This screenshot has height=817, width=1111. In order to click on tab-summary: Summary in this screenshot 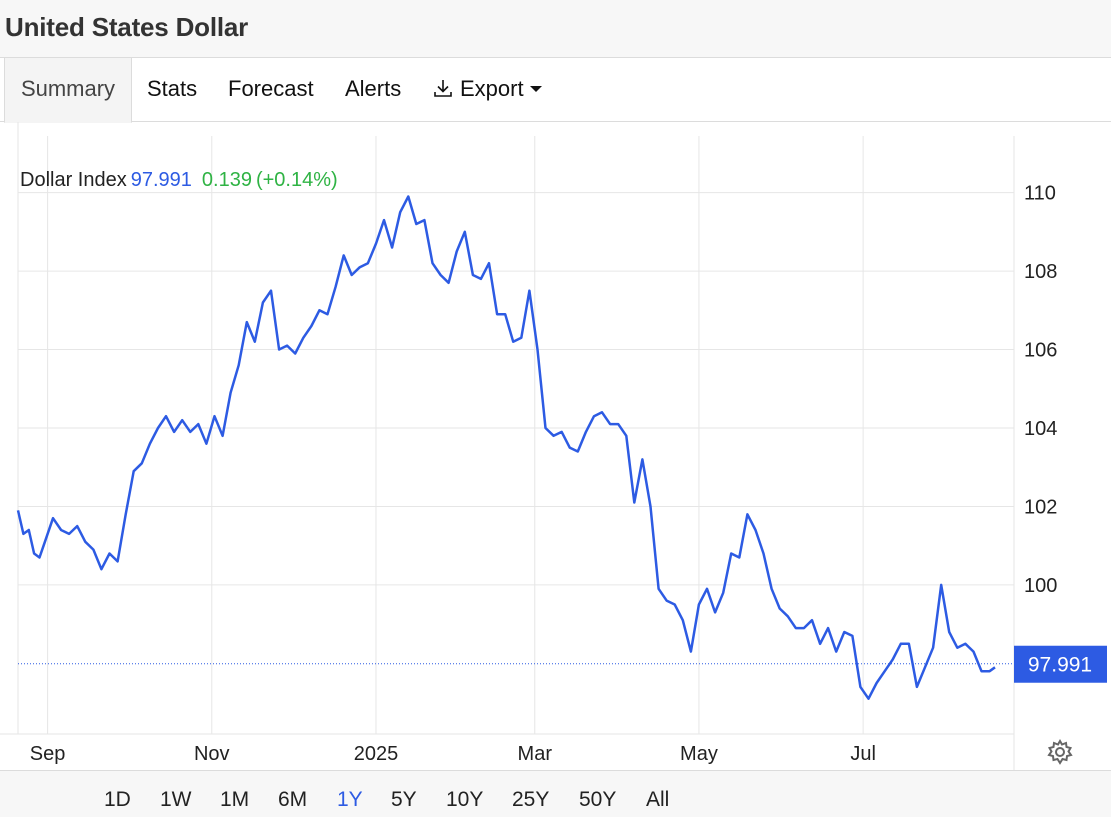, I will do `click(68, 90)`.